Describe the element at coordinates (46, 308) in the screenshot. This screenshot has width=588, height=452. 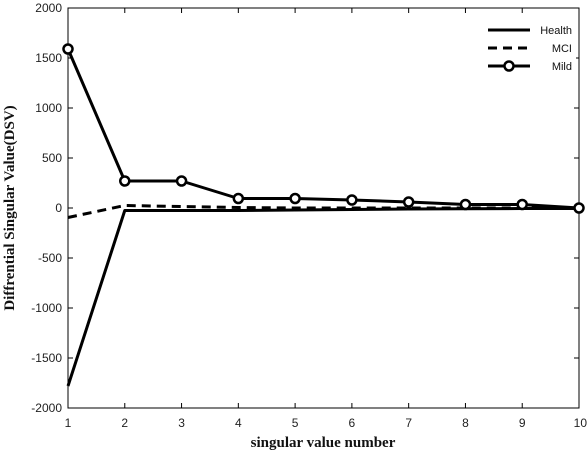
I see `y-tick-label: -1000` at that location.